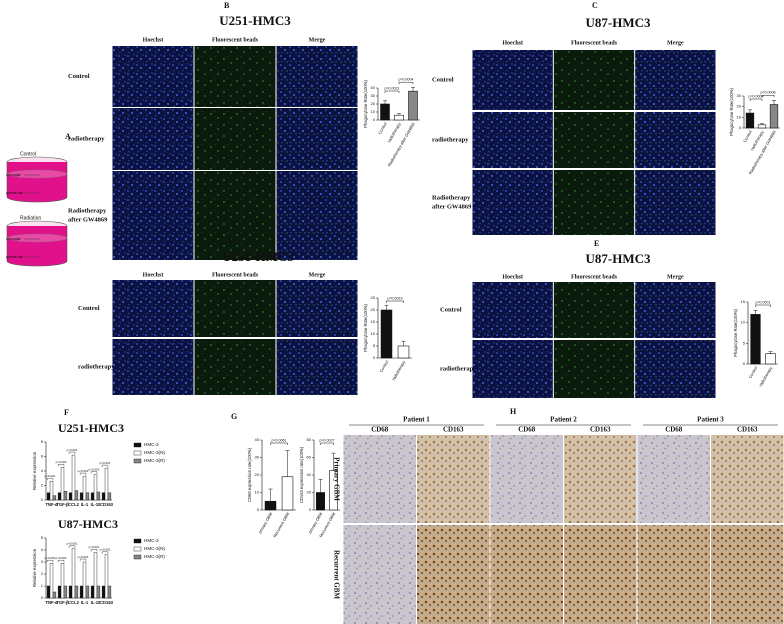 This screenshot has width=784, height=624. What do you see at coordinates (42, 561) in the screenshot?
I see `y-tick-label: 3` at bounding box center [42, 561].